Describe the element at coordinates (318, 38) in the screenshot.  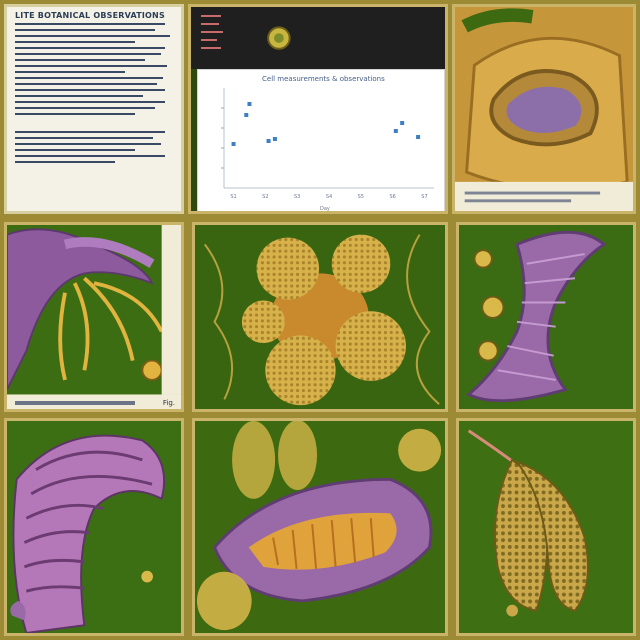
I see `dark-header-strip` at that location.